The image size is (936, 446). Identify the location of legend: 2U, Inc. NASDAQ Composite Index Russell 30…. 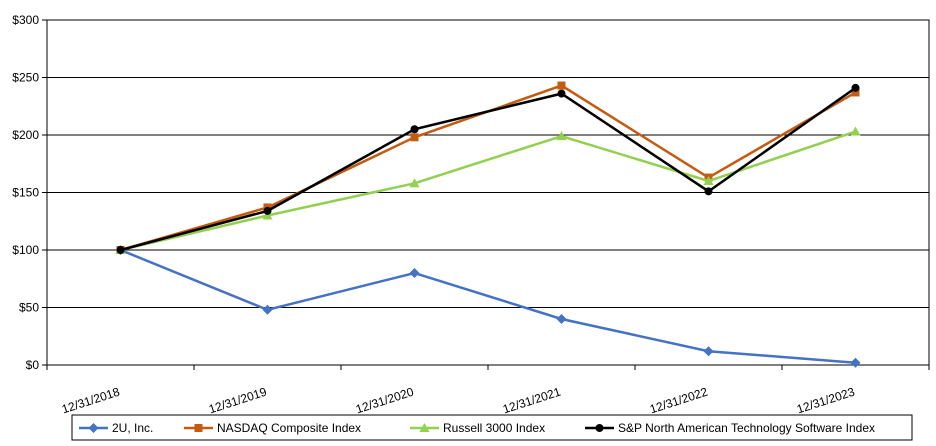
(492, 427).